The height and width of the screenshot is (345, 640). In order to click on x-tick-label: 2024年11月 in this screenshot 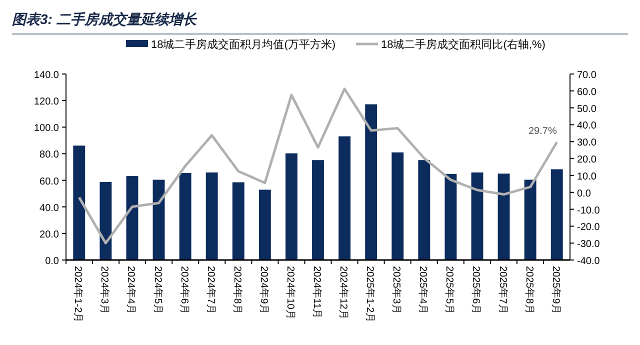, I will do `click(317, 292)`.